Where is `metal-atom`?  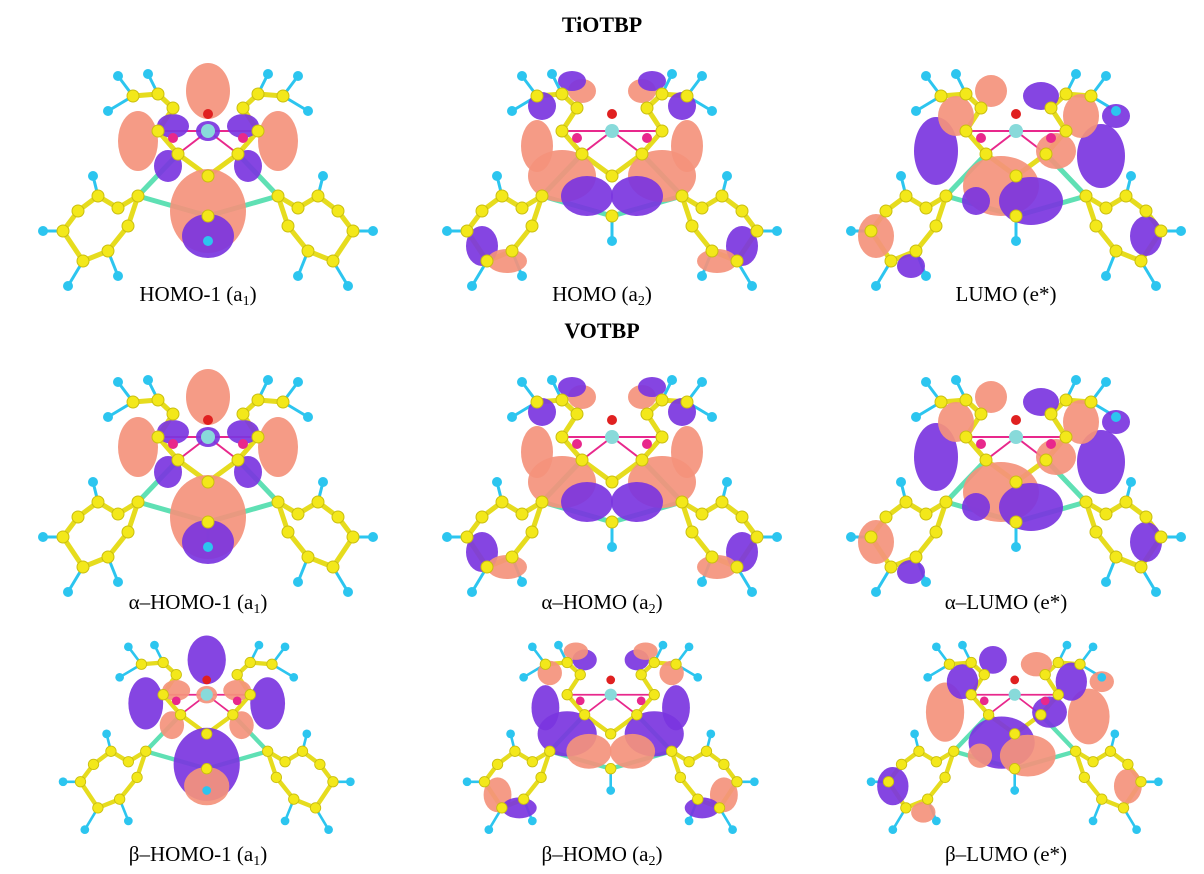 metal-atom is located at coordinates (208, 131).